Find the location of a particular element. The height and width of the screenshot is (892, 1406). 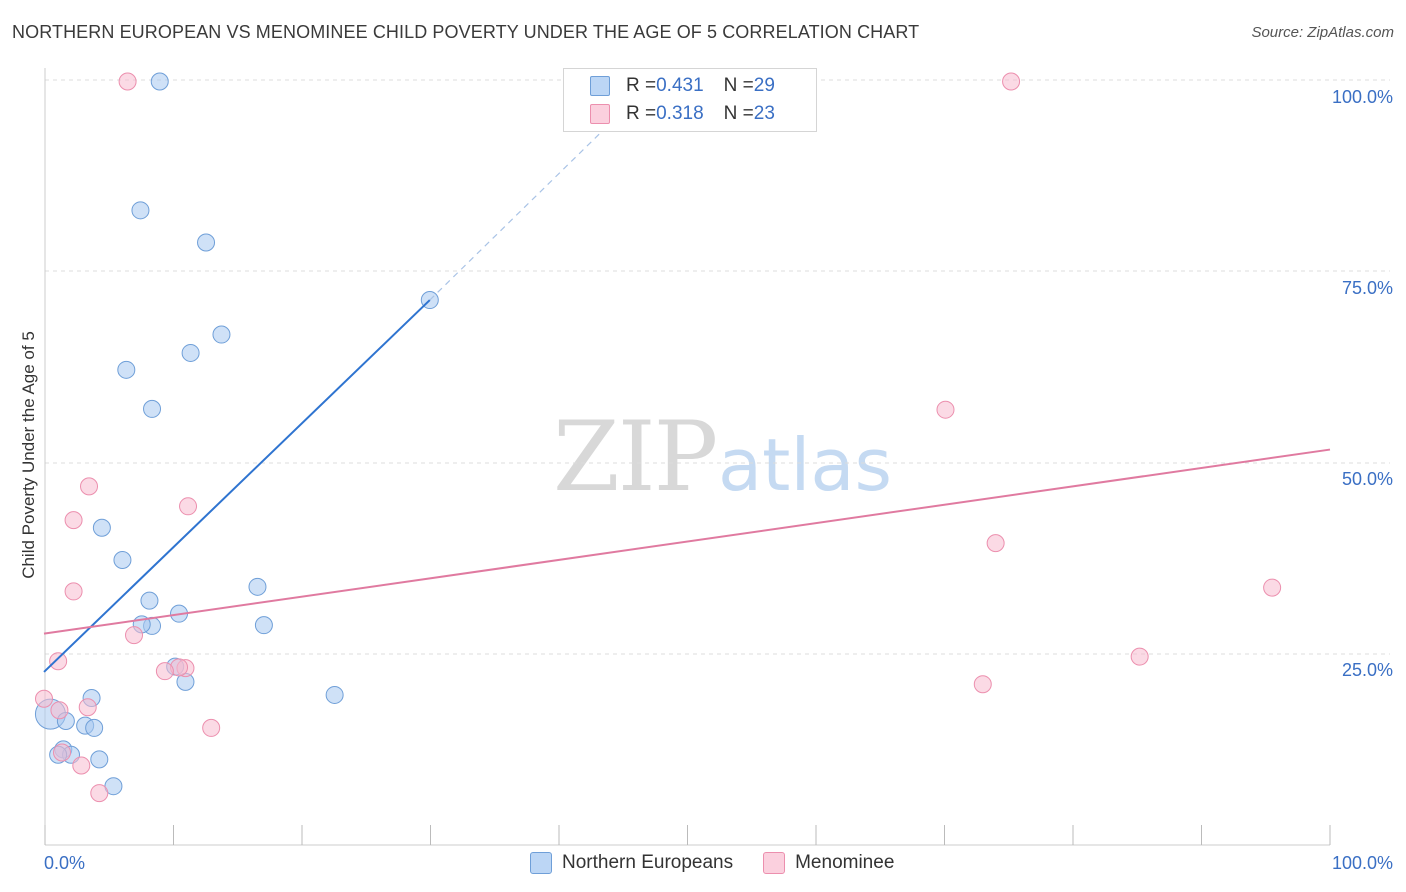

y-tick-label: 100.0% is located at coordinates (1362, 97).